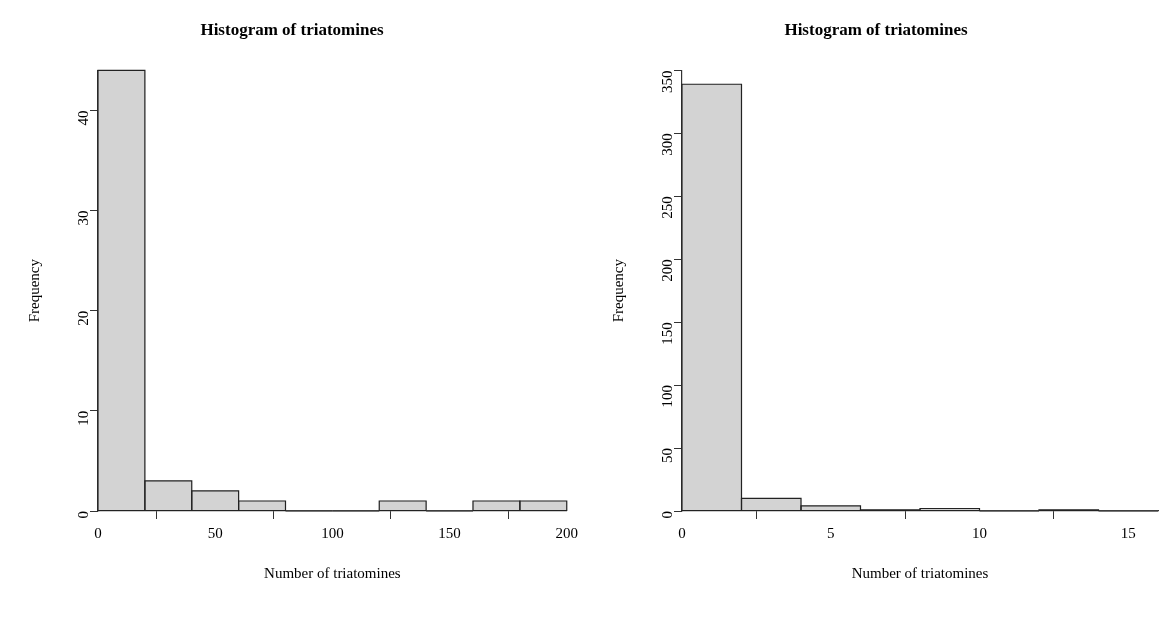 Image resolution: width=1168 pixels, height=619 pixels. Describe the element at coordinates (82, 318) in the screenshot. I see `y-tick-label: 20` at that location.